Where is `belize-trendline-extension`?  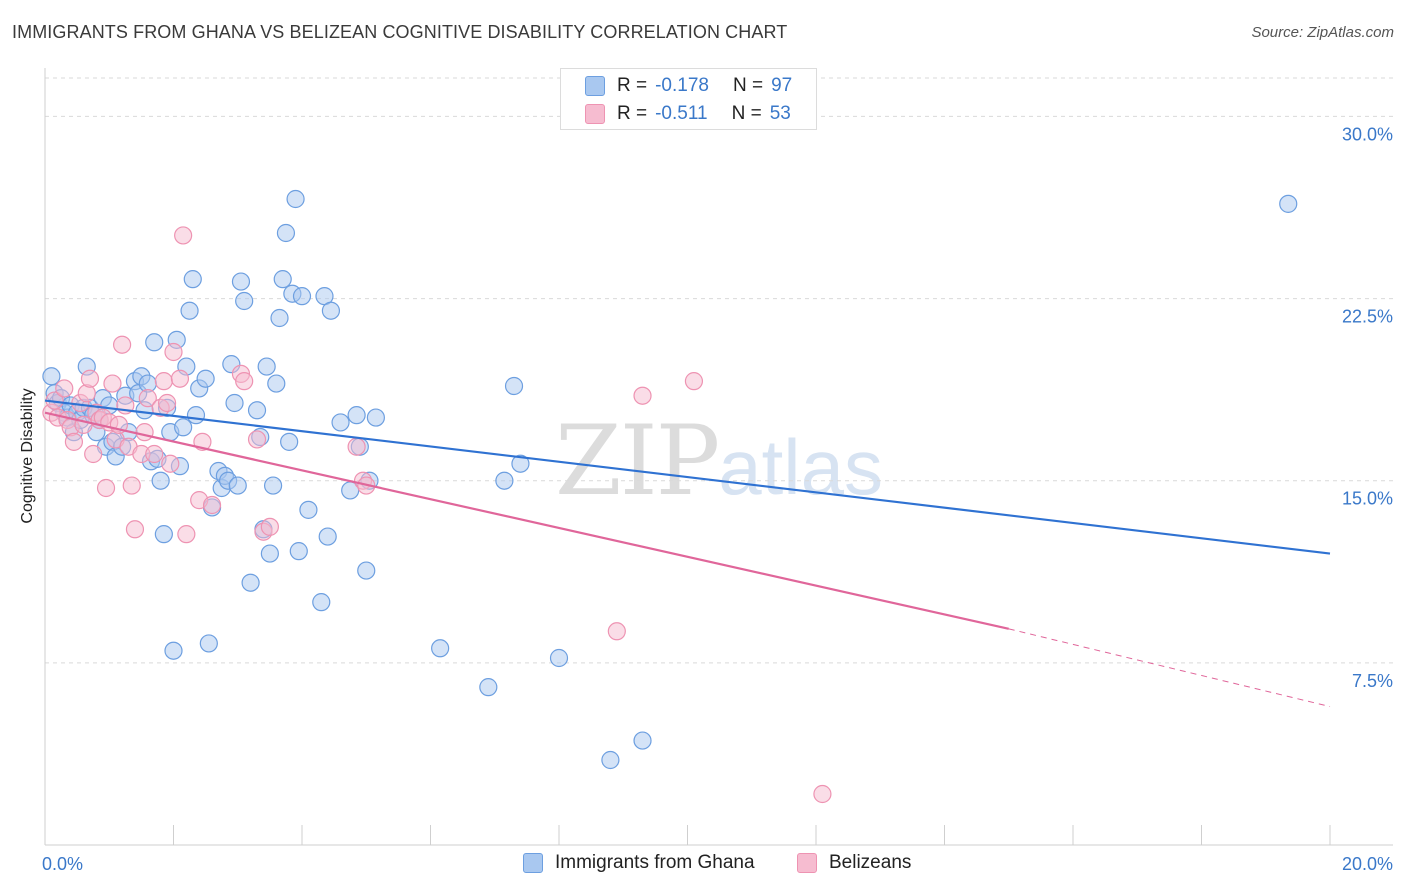
belize-trendline-extension is located at coordinates (1169, 668).